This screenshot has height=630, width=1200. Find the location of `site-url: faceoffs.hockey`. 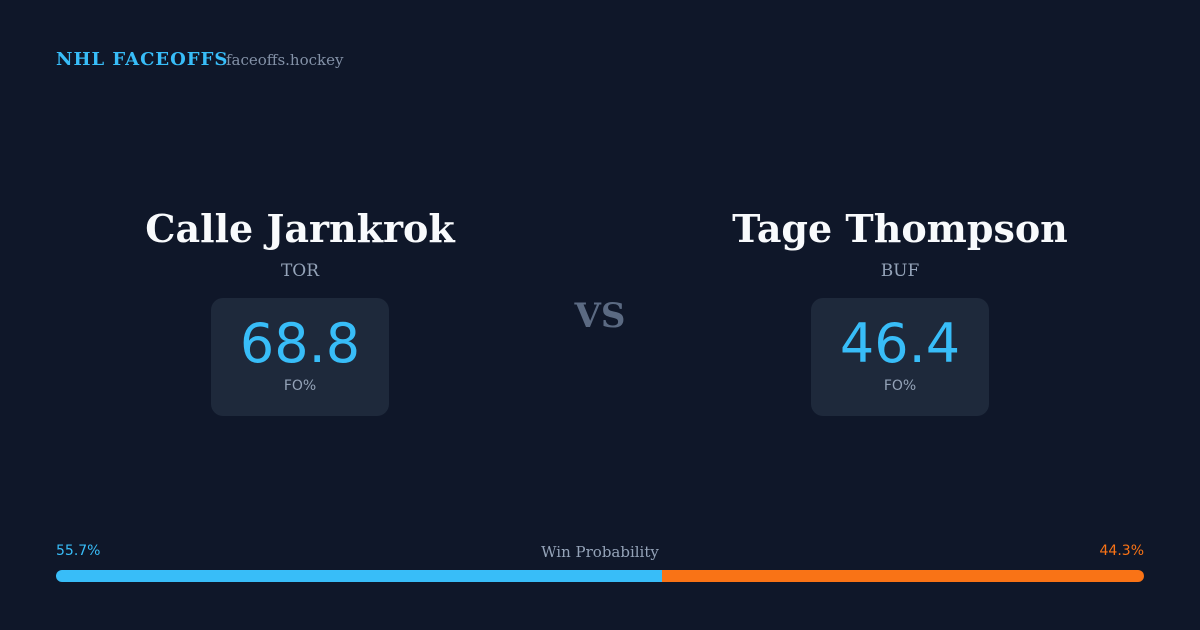

site-url: faceoffs.hockey is located at coordinates (285, 60).